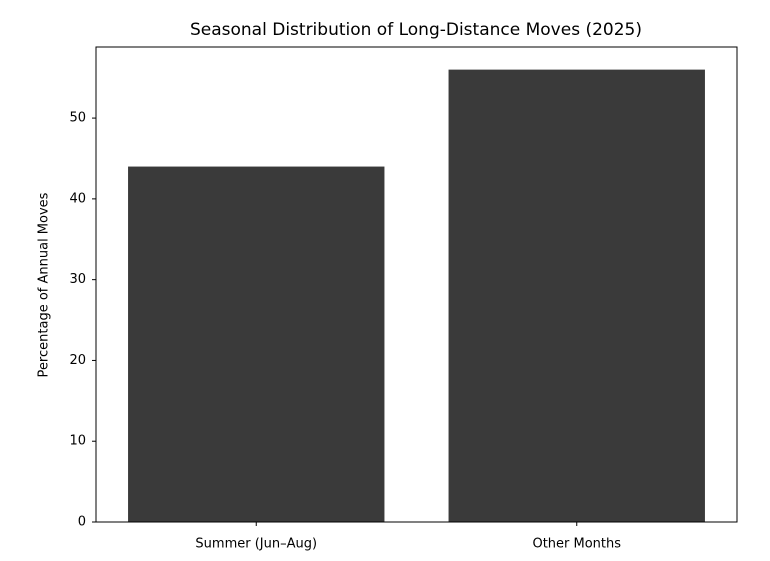 The height and width of the screenshot is (561, 770). I want to click on y-tick-label: 10, so click(77, 441).